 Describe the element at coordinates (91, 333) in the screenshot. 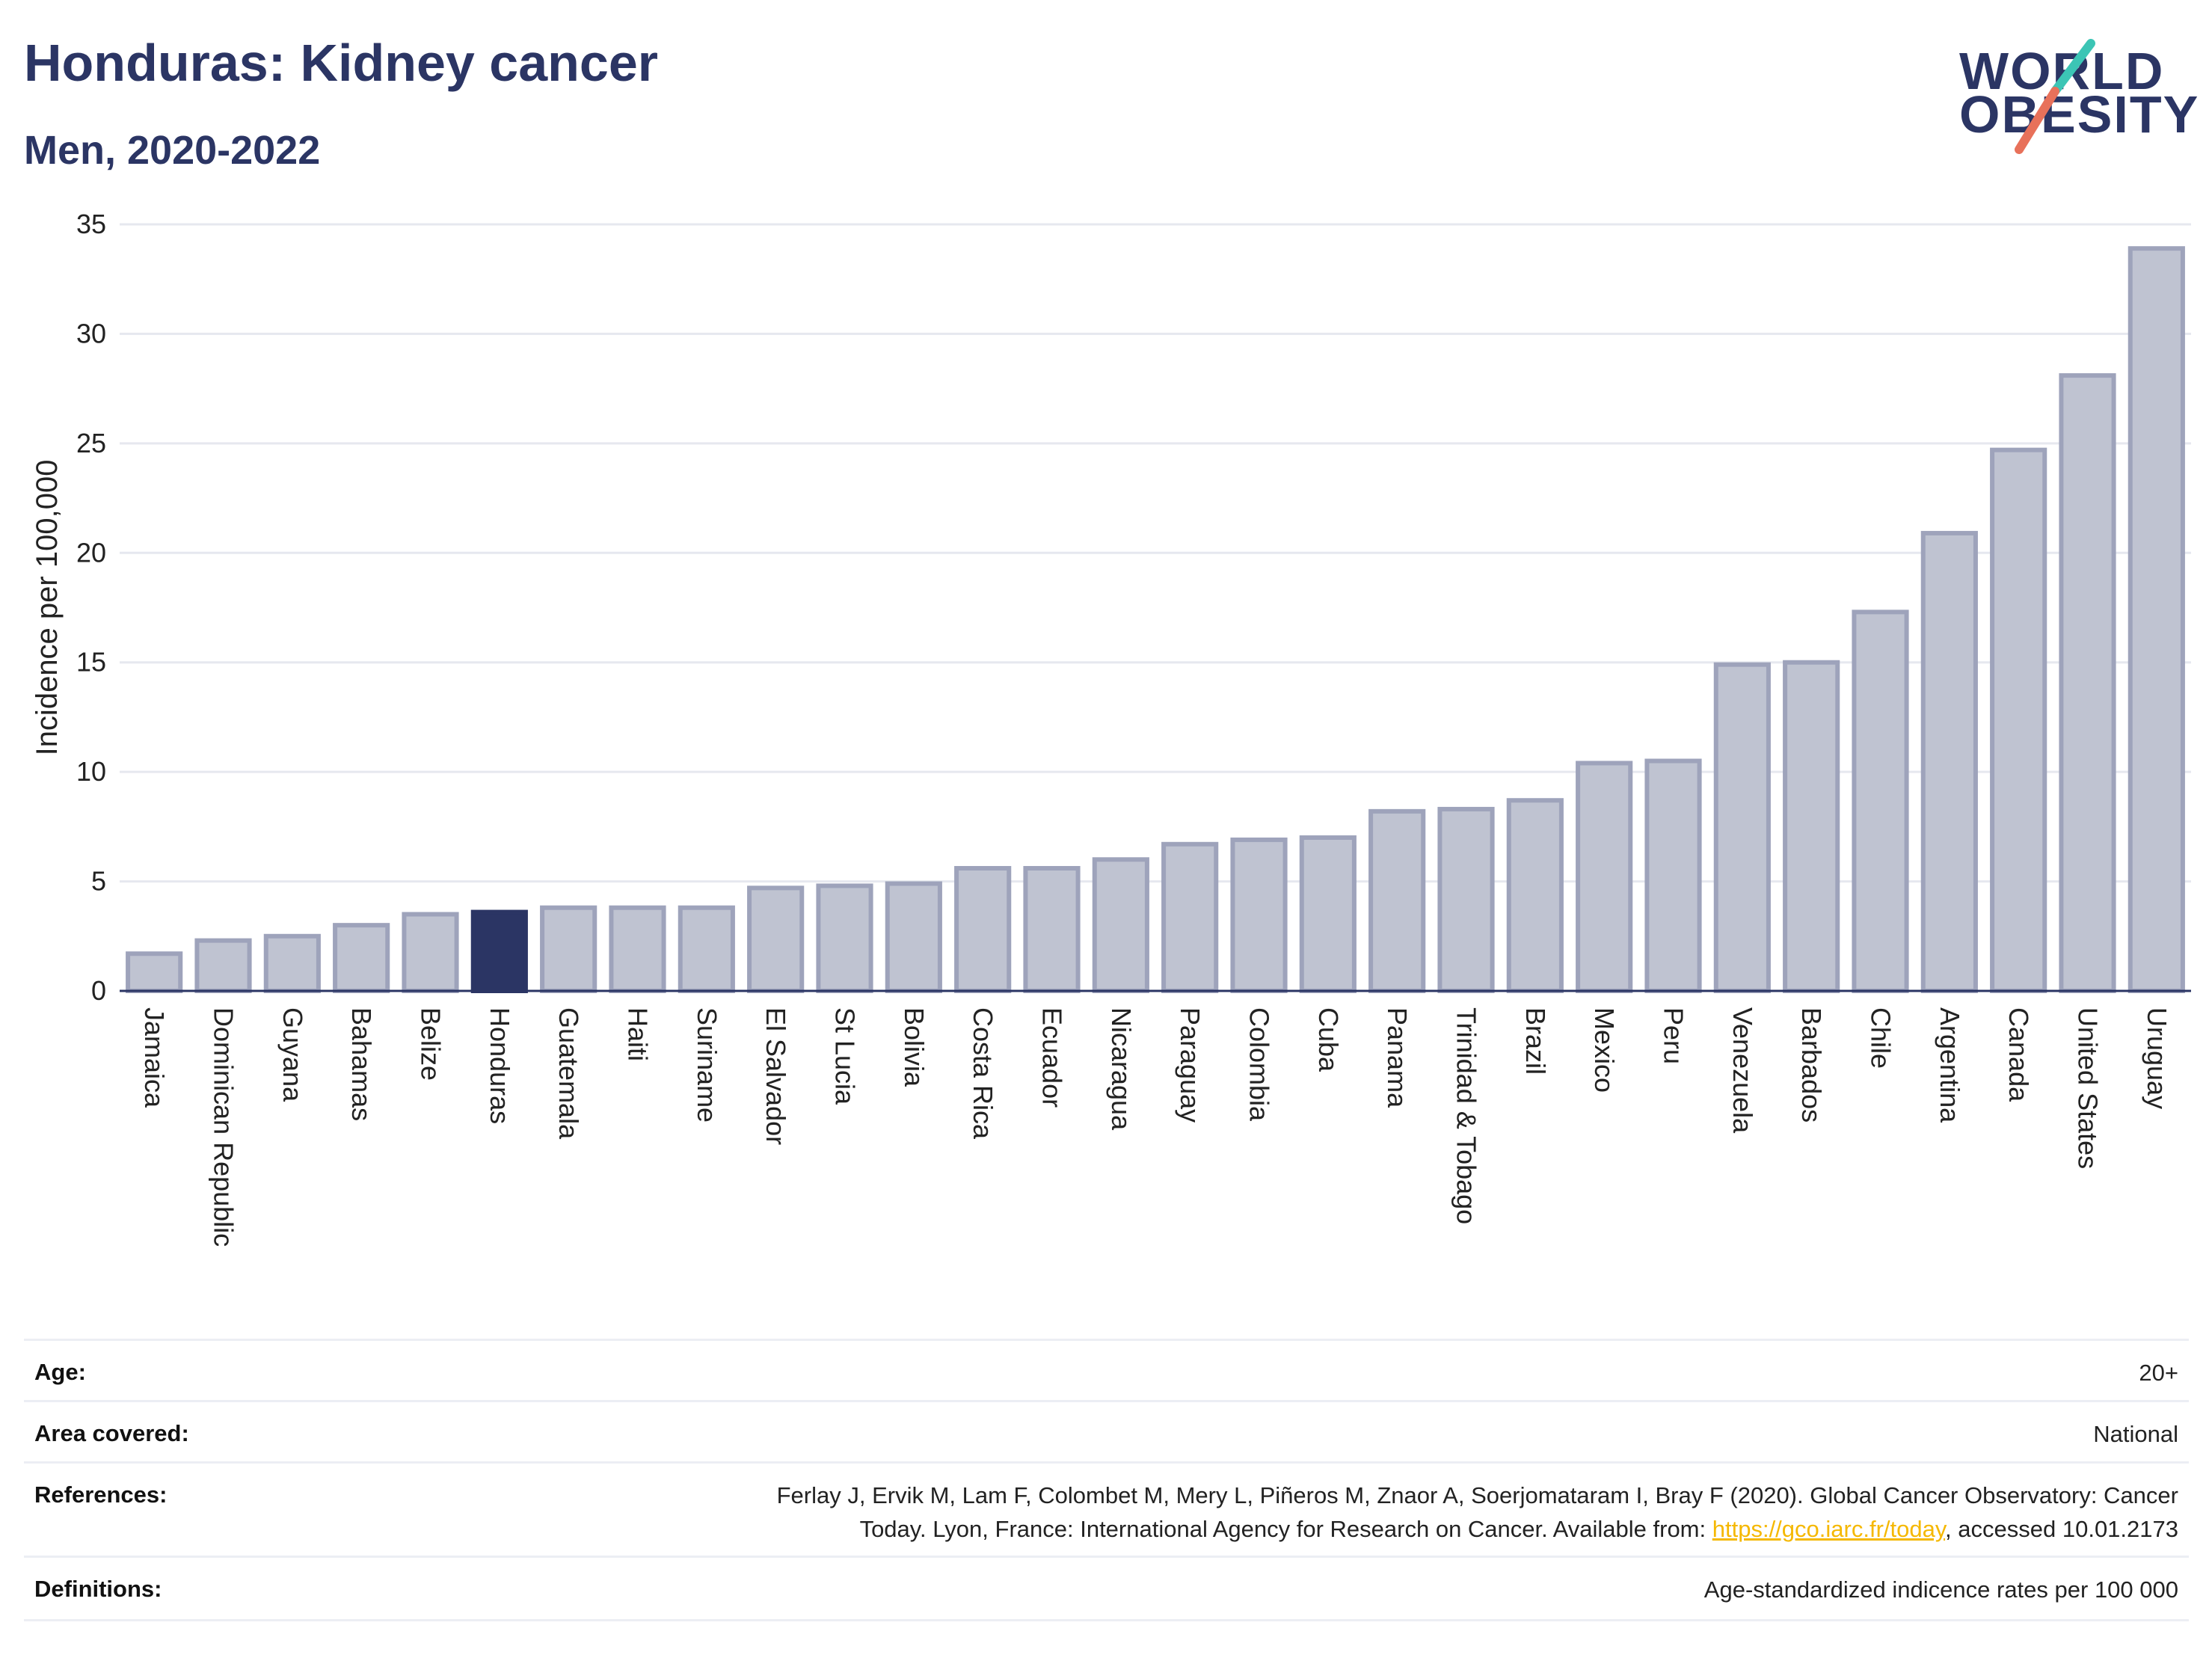

I see `y-tick-label: 30` at that location.